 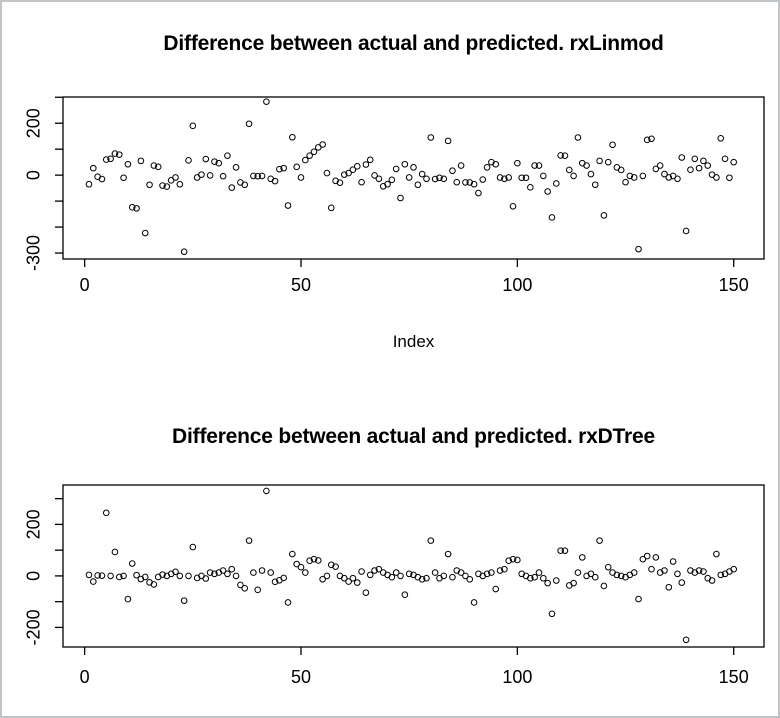 I want to click on x-axis-label-index: Index, so click(x=413, y=341).